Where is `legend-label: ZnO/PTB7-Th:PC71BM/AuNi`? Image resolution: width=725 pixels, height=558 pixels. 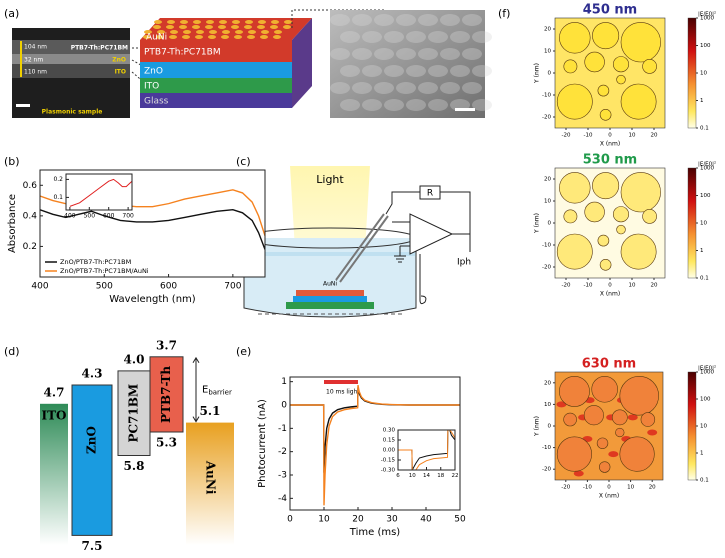 legend-label: ZnO/PTB7-Th:PC71BM/AuNi is located at coordinates (104, 271).